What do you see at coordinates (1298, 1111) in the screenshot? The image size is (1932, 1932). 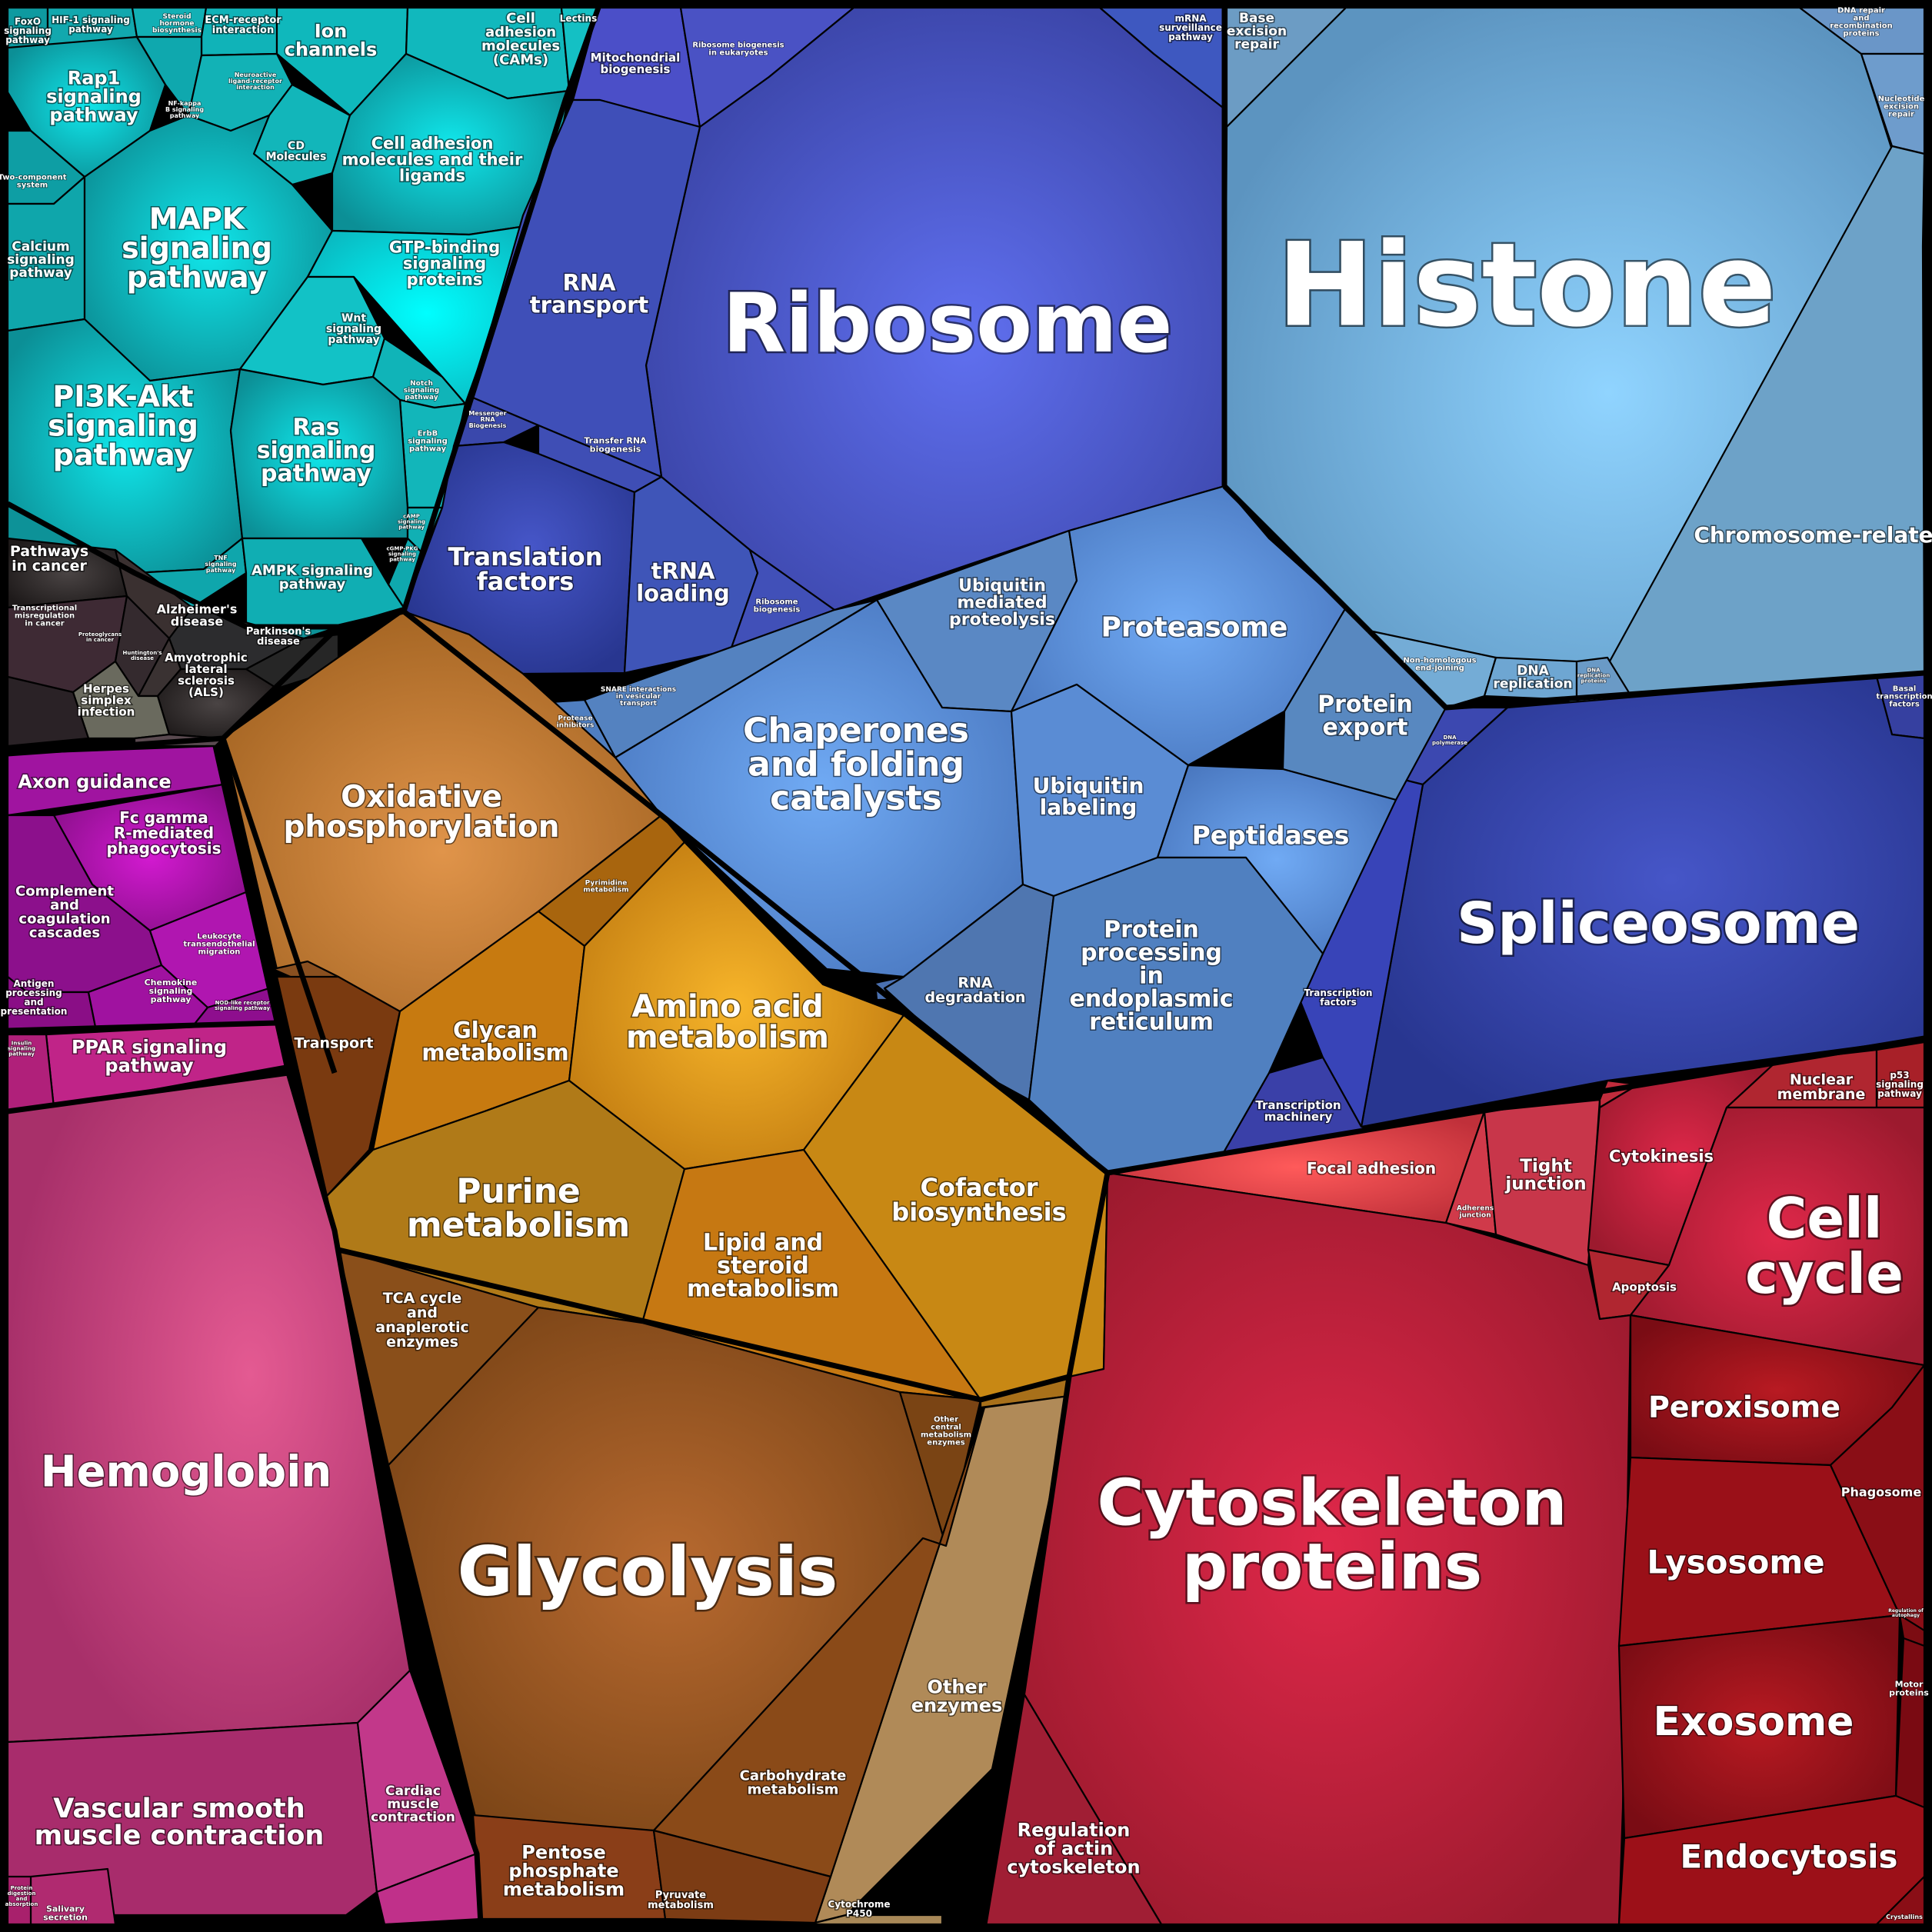 I see `label-transcription-machinery: Transcription machinery` at bounding box center [1298, 1111].